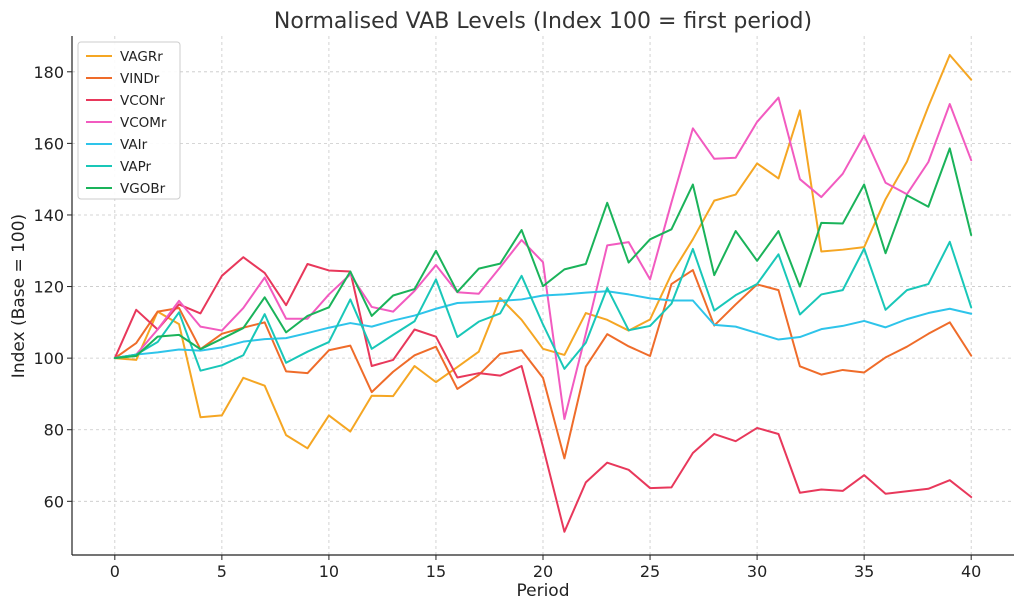 Image resolution: width=1024 pixels, height=610 pixels. I want to click on x-tick-label: 25, so click(650, 571).